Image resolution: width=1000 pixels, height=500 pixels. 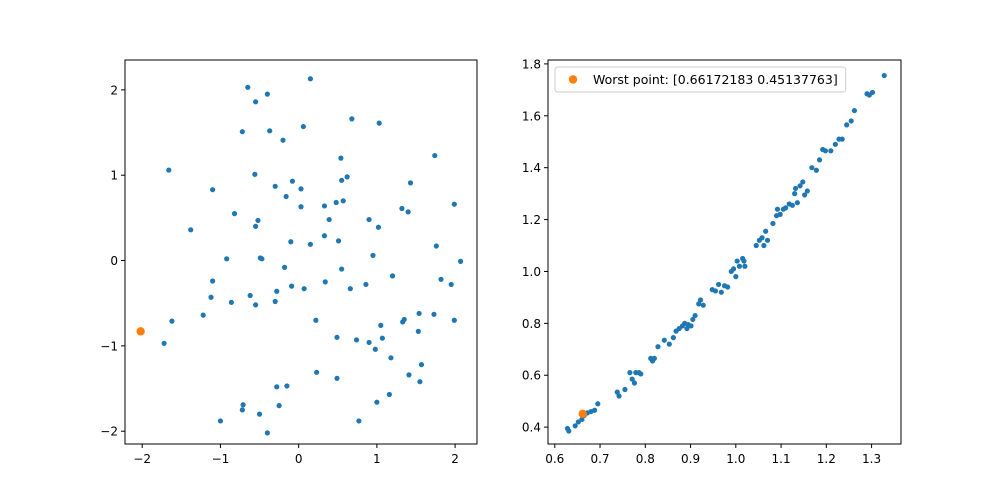 What do you see at coordinates (221, 459) in the screenshot?
I see `x-tick-label-0-1: −1` at bounding box center [221, 459].